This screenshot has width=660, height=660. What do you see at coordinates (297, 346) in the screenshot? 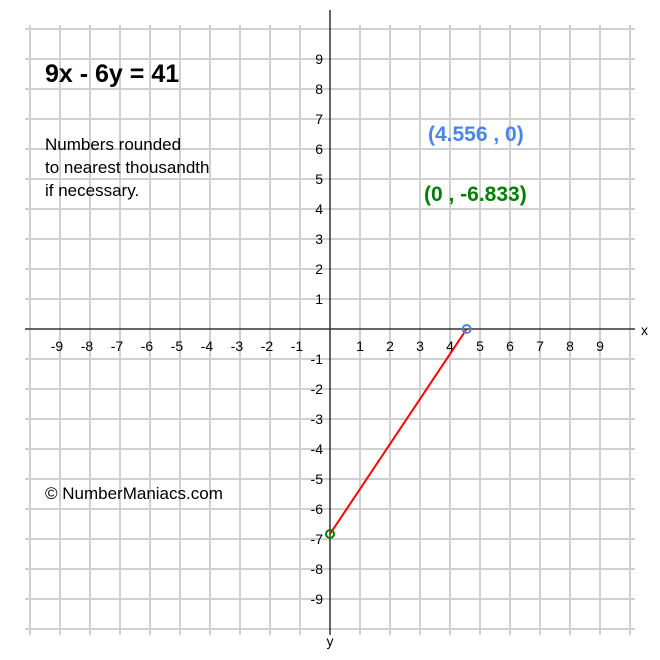
I see `x-tick-label: -1` at bounding box center [297, 346].